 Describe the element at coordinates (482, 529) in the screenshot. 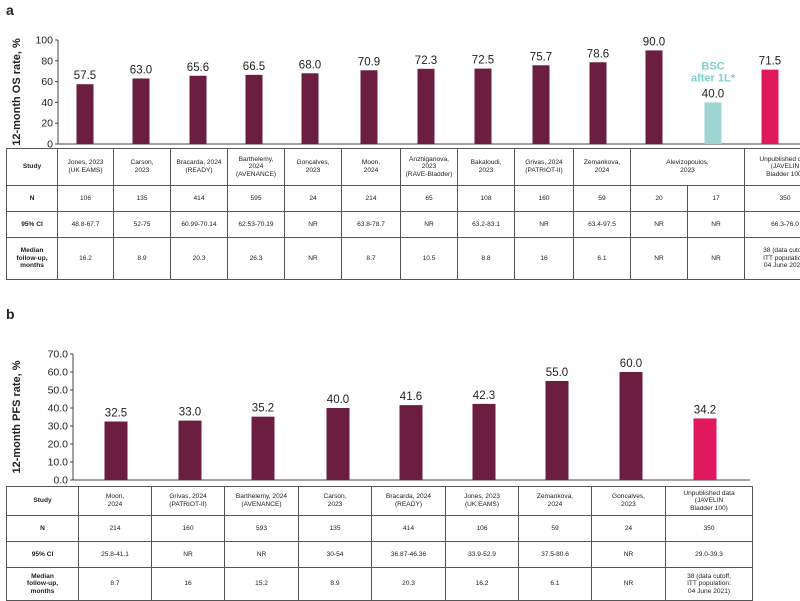

I see `pfs-table-cell: 106` at that location.